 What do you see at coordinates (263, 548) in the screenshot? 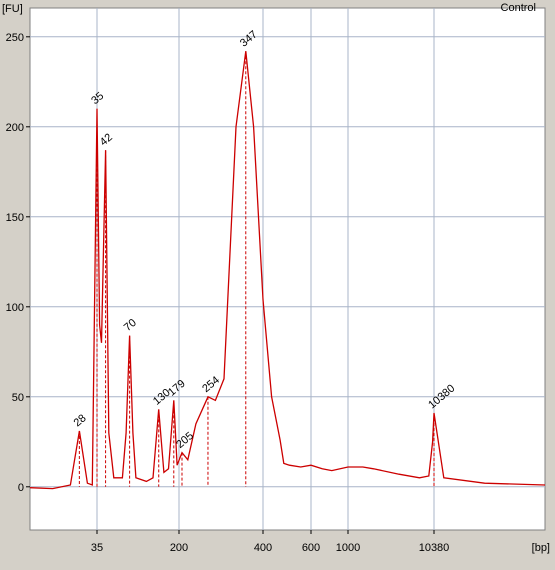
I see `x-tick-label: 400` at bounding box center [263, 548].